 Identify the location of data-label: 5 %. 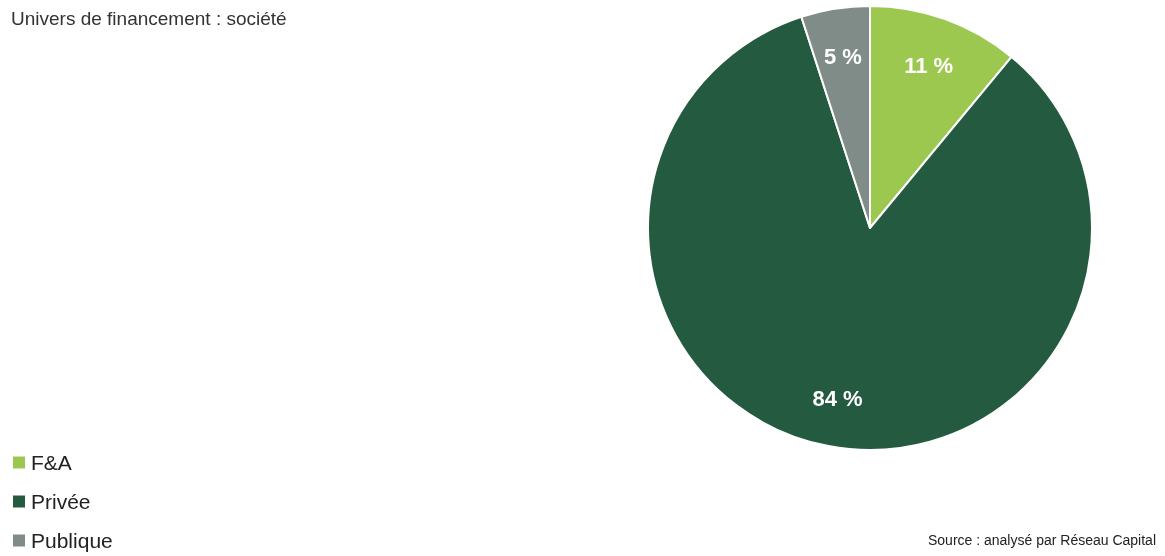
(842, 57).